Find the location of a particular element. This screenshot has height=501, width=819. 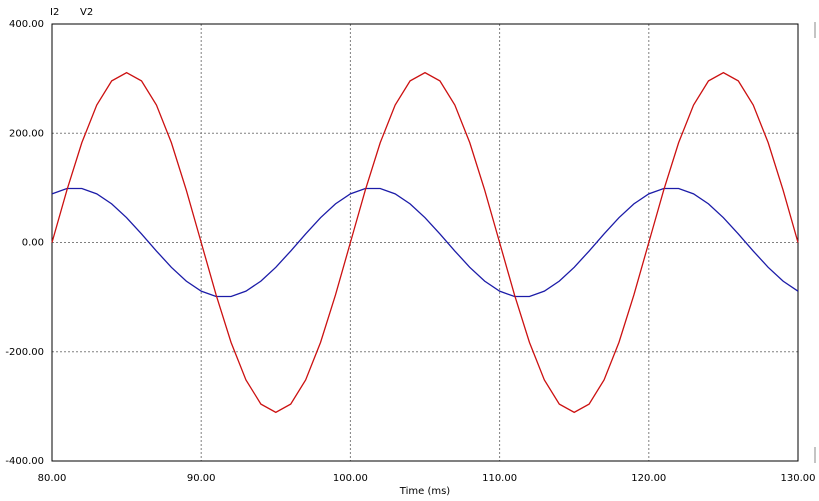

x-tick-label: 120.00 is located at coordinates (648, 478).